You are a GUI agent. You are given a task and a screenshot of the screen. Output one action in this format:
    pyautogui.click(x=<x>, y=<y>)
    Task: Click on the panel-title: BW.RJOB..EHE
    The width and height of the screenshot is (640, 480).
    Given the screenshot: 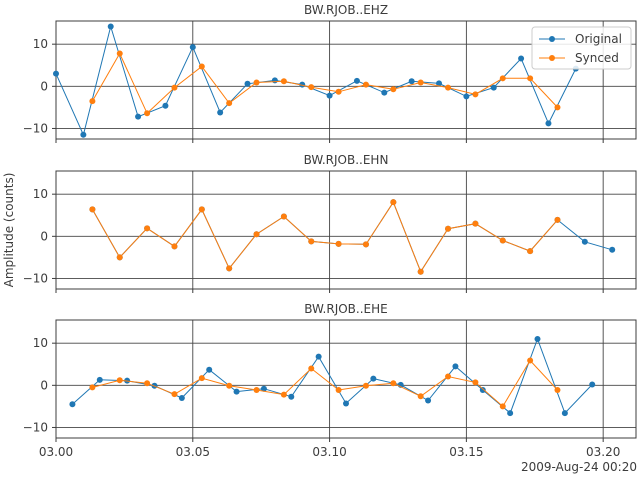 What is the action you would take?
    pyautogui.click(x=345, y=309)
    